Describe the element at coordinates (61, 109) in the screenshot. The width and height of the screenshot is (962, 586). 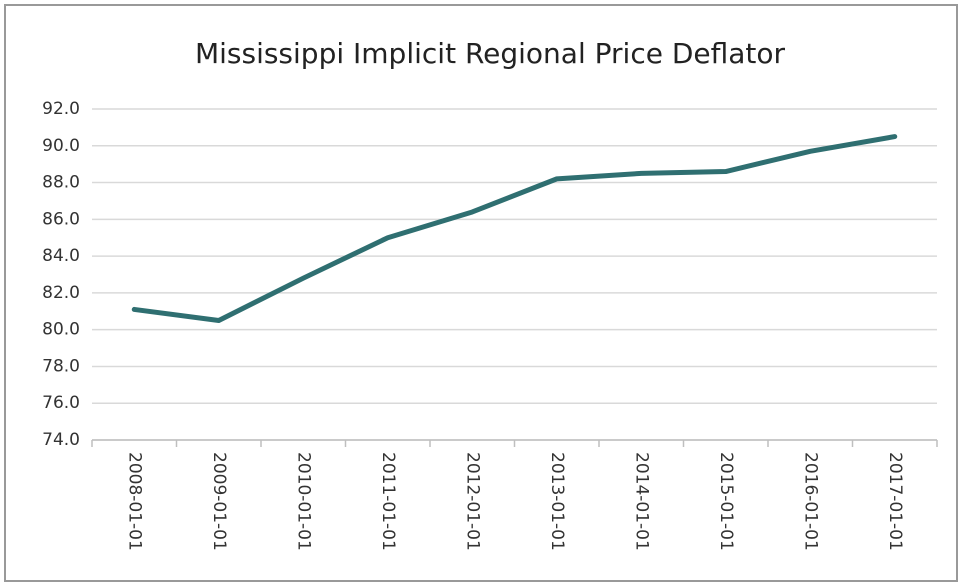
I see `y-tick-label: 92.0` at that location.